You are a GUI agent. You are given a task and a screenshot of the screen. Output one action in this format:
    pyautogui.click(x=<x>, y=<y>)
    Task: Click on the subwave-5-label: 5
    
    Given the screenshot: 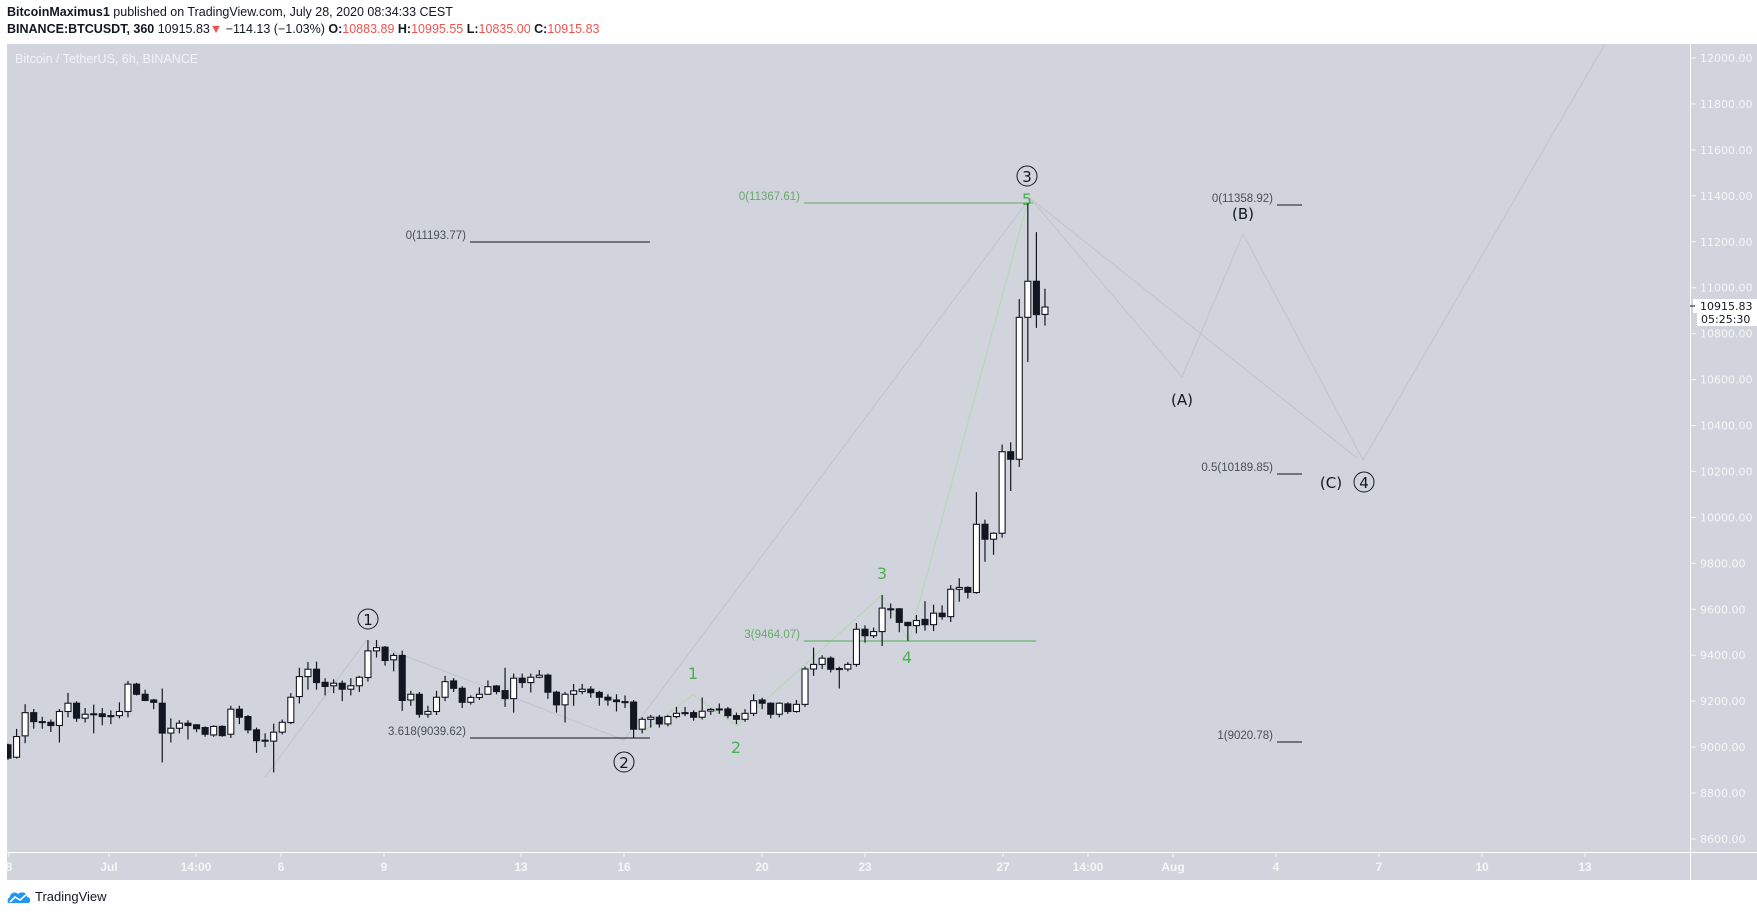 What is the action you would take?
    pyautogui.click(x=1027, y=199)
    